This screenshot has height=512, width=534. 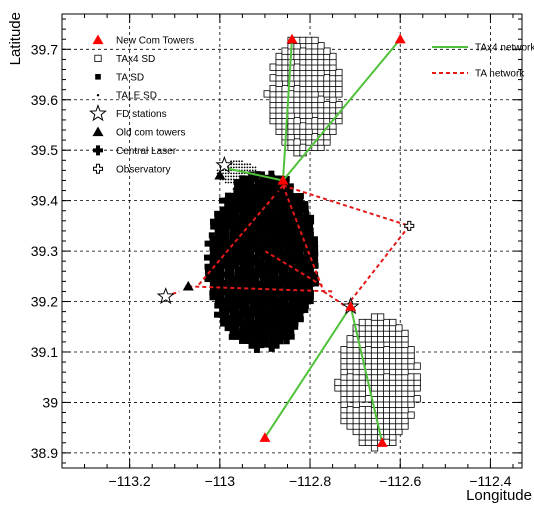 What do you see at coordinates (150, 133) in the screenshot?
I see `legend-label-old_com_towers: Old com towers` at bounding box center [150, 133].